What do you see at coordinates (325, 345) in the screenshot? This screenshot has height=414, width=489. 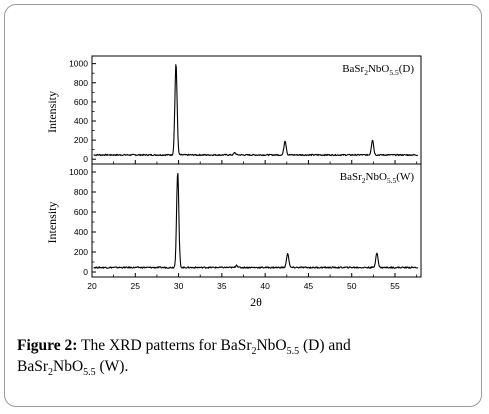 I see `caption-text-3: (D) and` at bounding box center [325, 345].